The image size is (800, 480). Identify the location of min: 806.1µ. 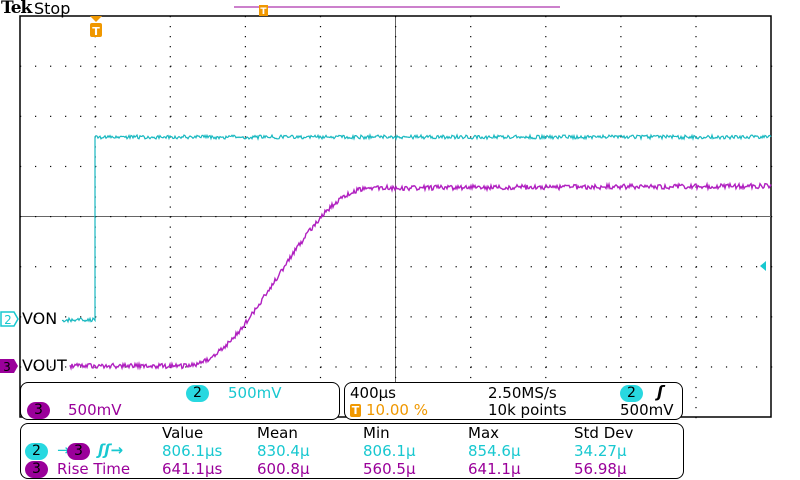
(389, 451).